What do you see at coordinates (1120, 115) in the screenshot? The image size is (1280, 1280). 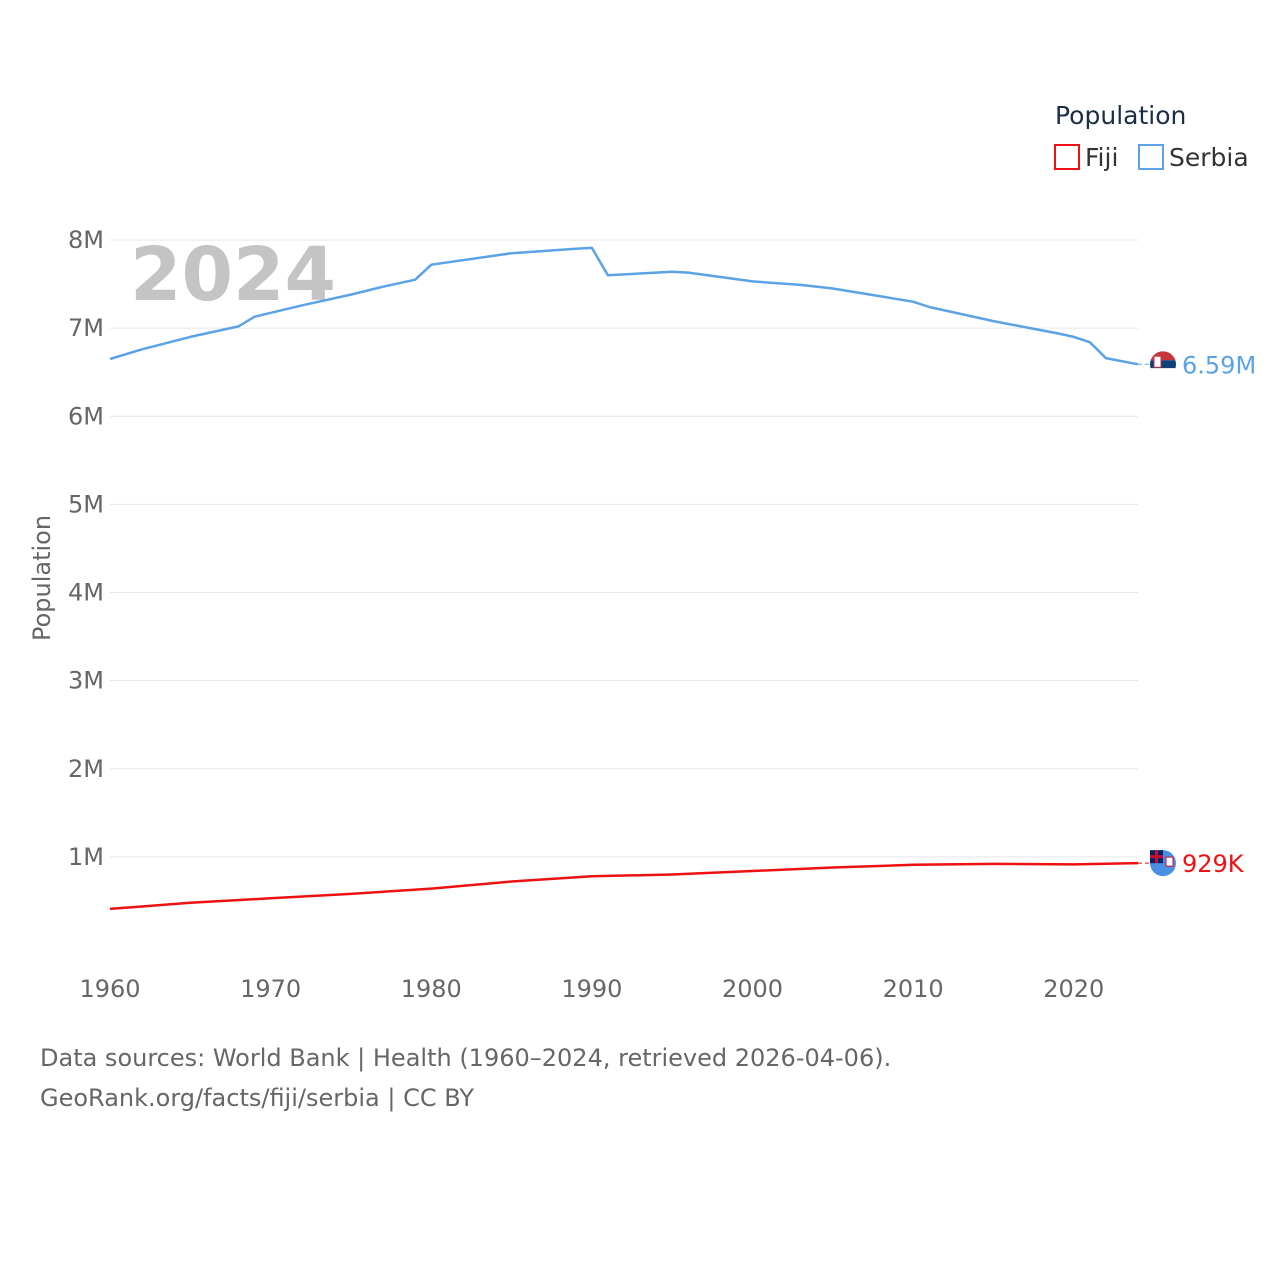 I see `legend-title: Population` at bounding box center [1120, 115].